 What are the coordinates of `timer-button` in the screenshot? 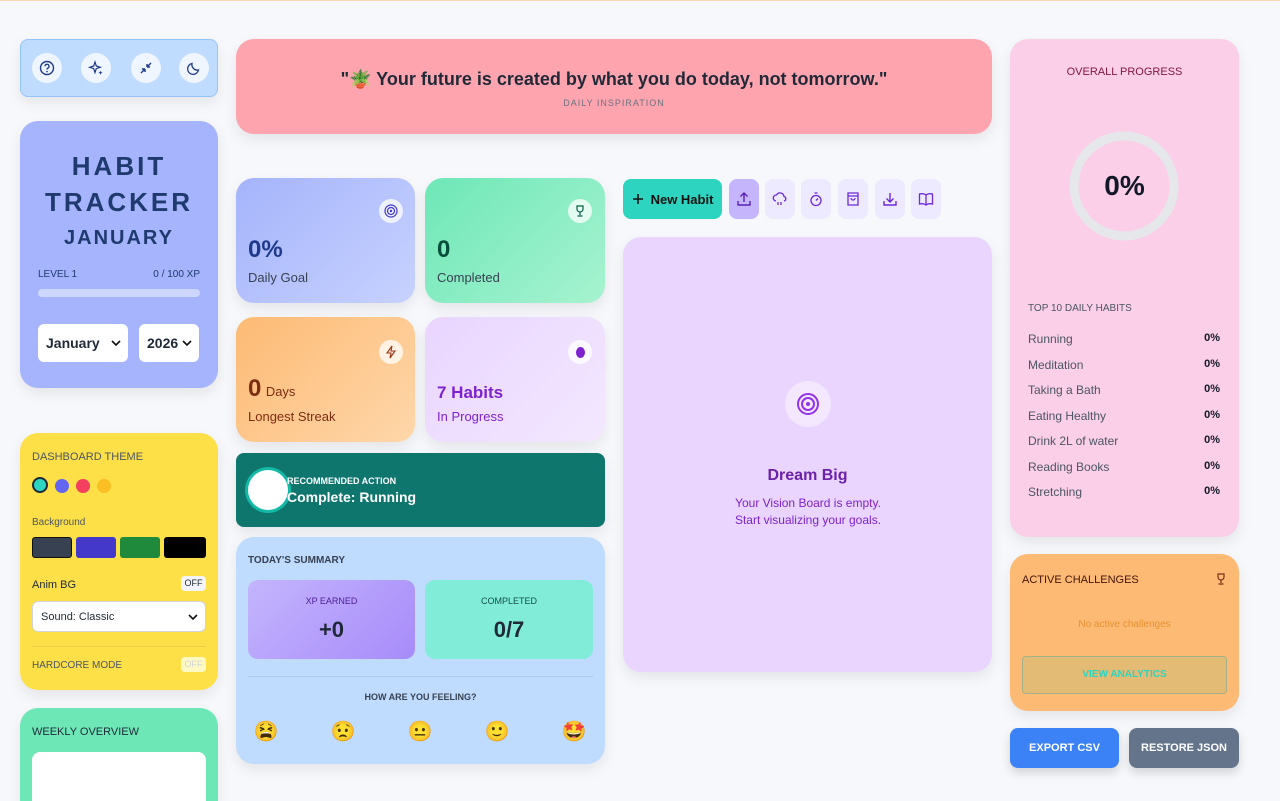 It's located at (816, 199).